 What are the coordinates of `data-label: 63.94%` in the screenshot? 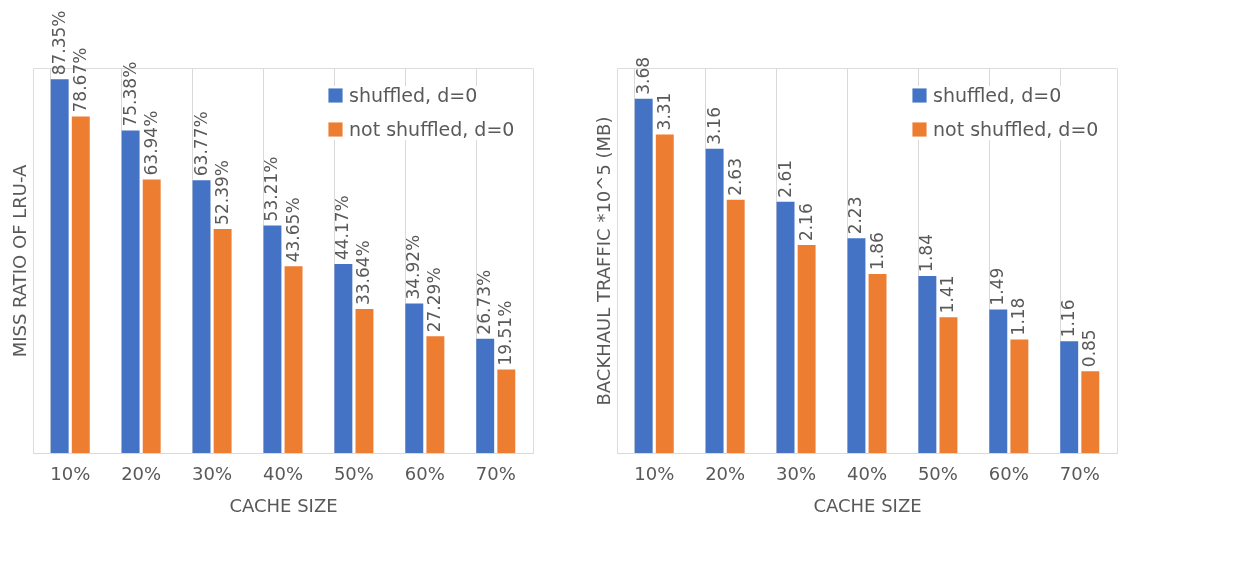 It's located at (150, 143).